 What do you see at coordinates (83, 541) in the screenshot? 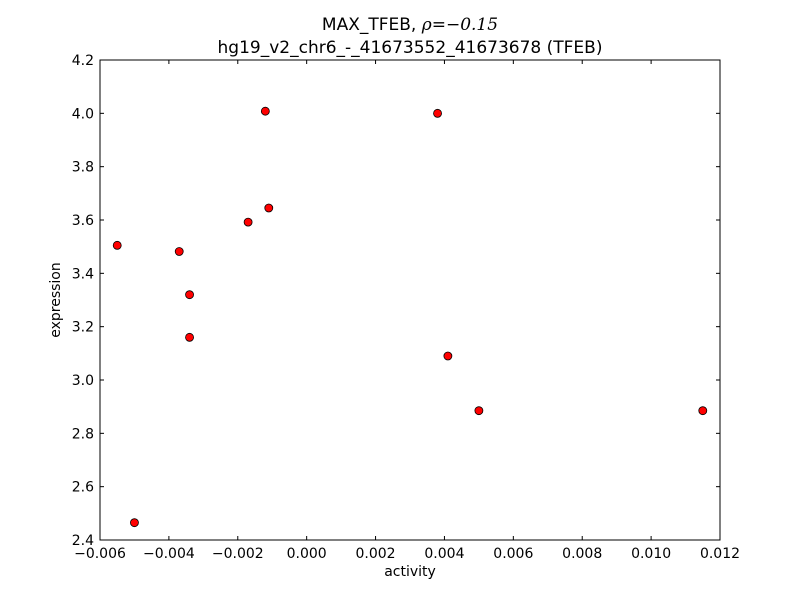
I see `y-tick-label: 2.4` at bounding box center [83, 541].